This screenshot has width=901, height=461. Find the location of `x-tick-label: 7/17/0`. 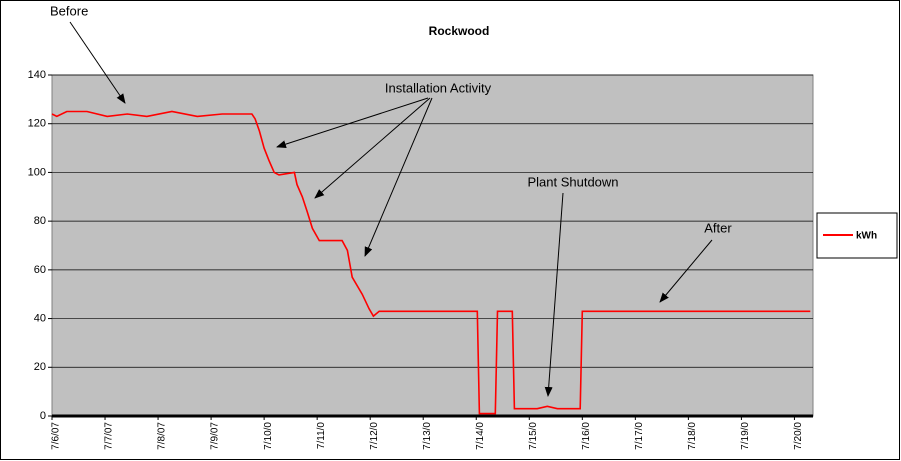

x-tick-label: 7/17/0 is located at coordinates (639, 436).